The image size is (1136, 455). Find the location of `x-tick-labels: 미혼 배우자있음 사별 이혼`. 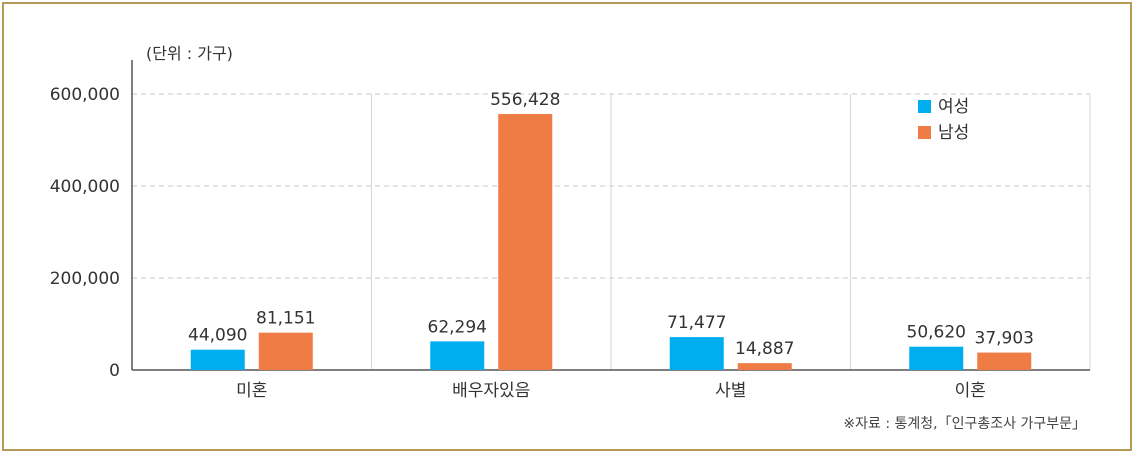

x-tick-labels: 미혼 배우자있음 사별 이혼 is located at coordinates (611, 391).